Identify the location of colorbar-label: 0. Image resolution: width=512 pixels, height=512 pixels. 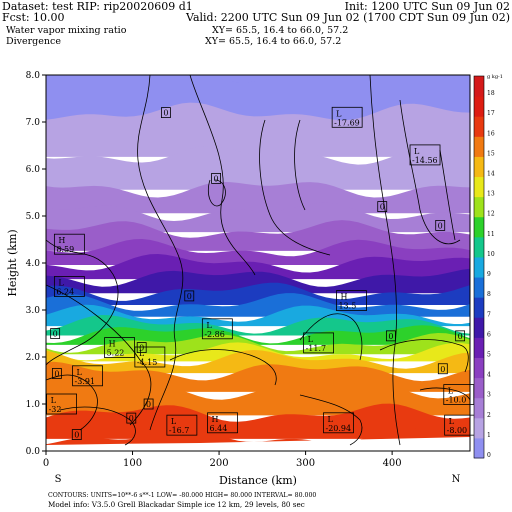
(489, 455).